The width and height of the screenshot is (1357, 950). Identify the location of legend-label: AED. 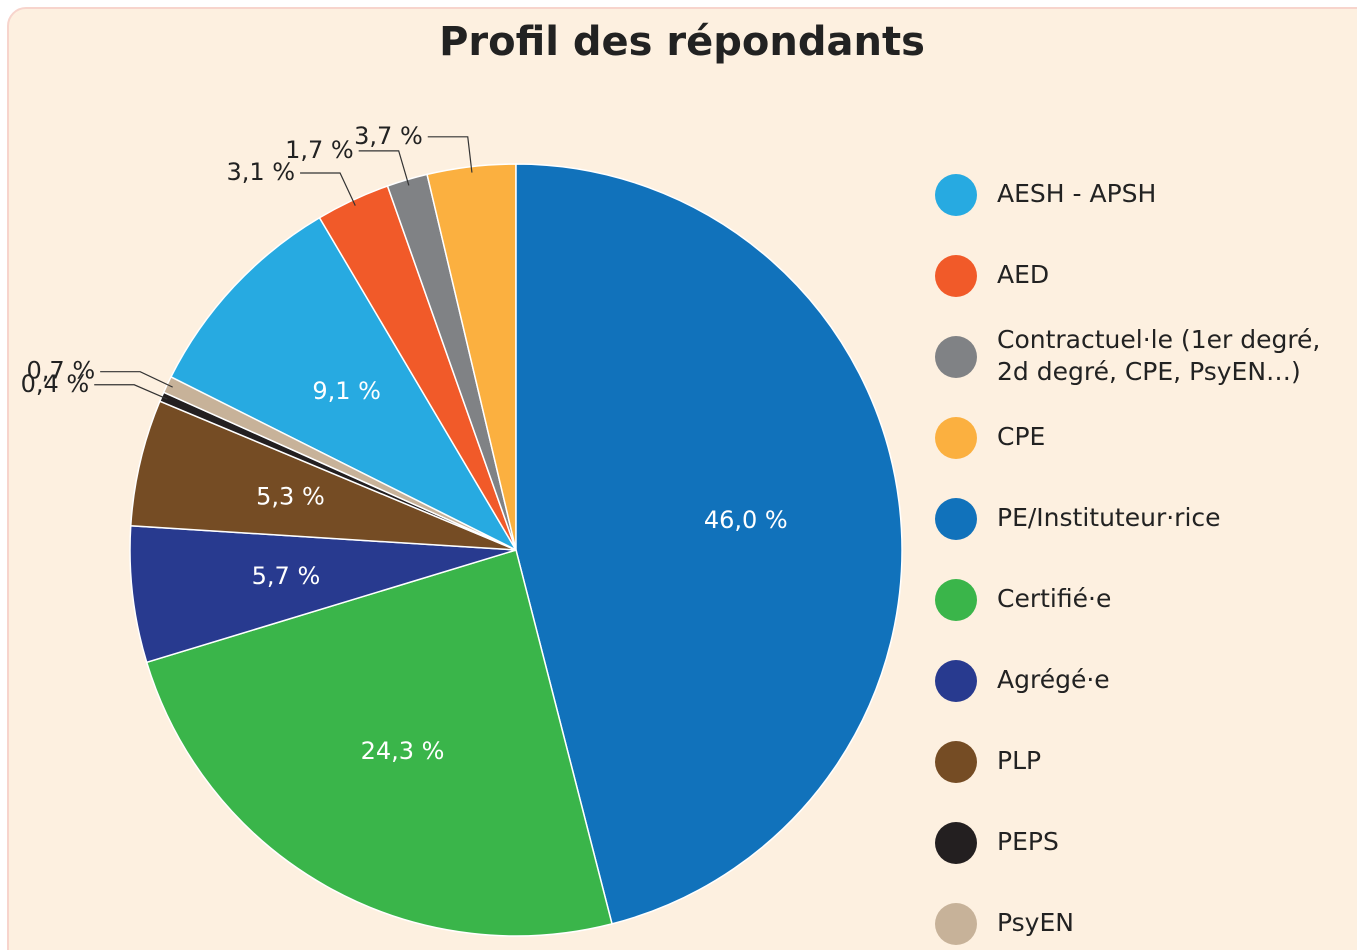
(1023, 274).